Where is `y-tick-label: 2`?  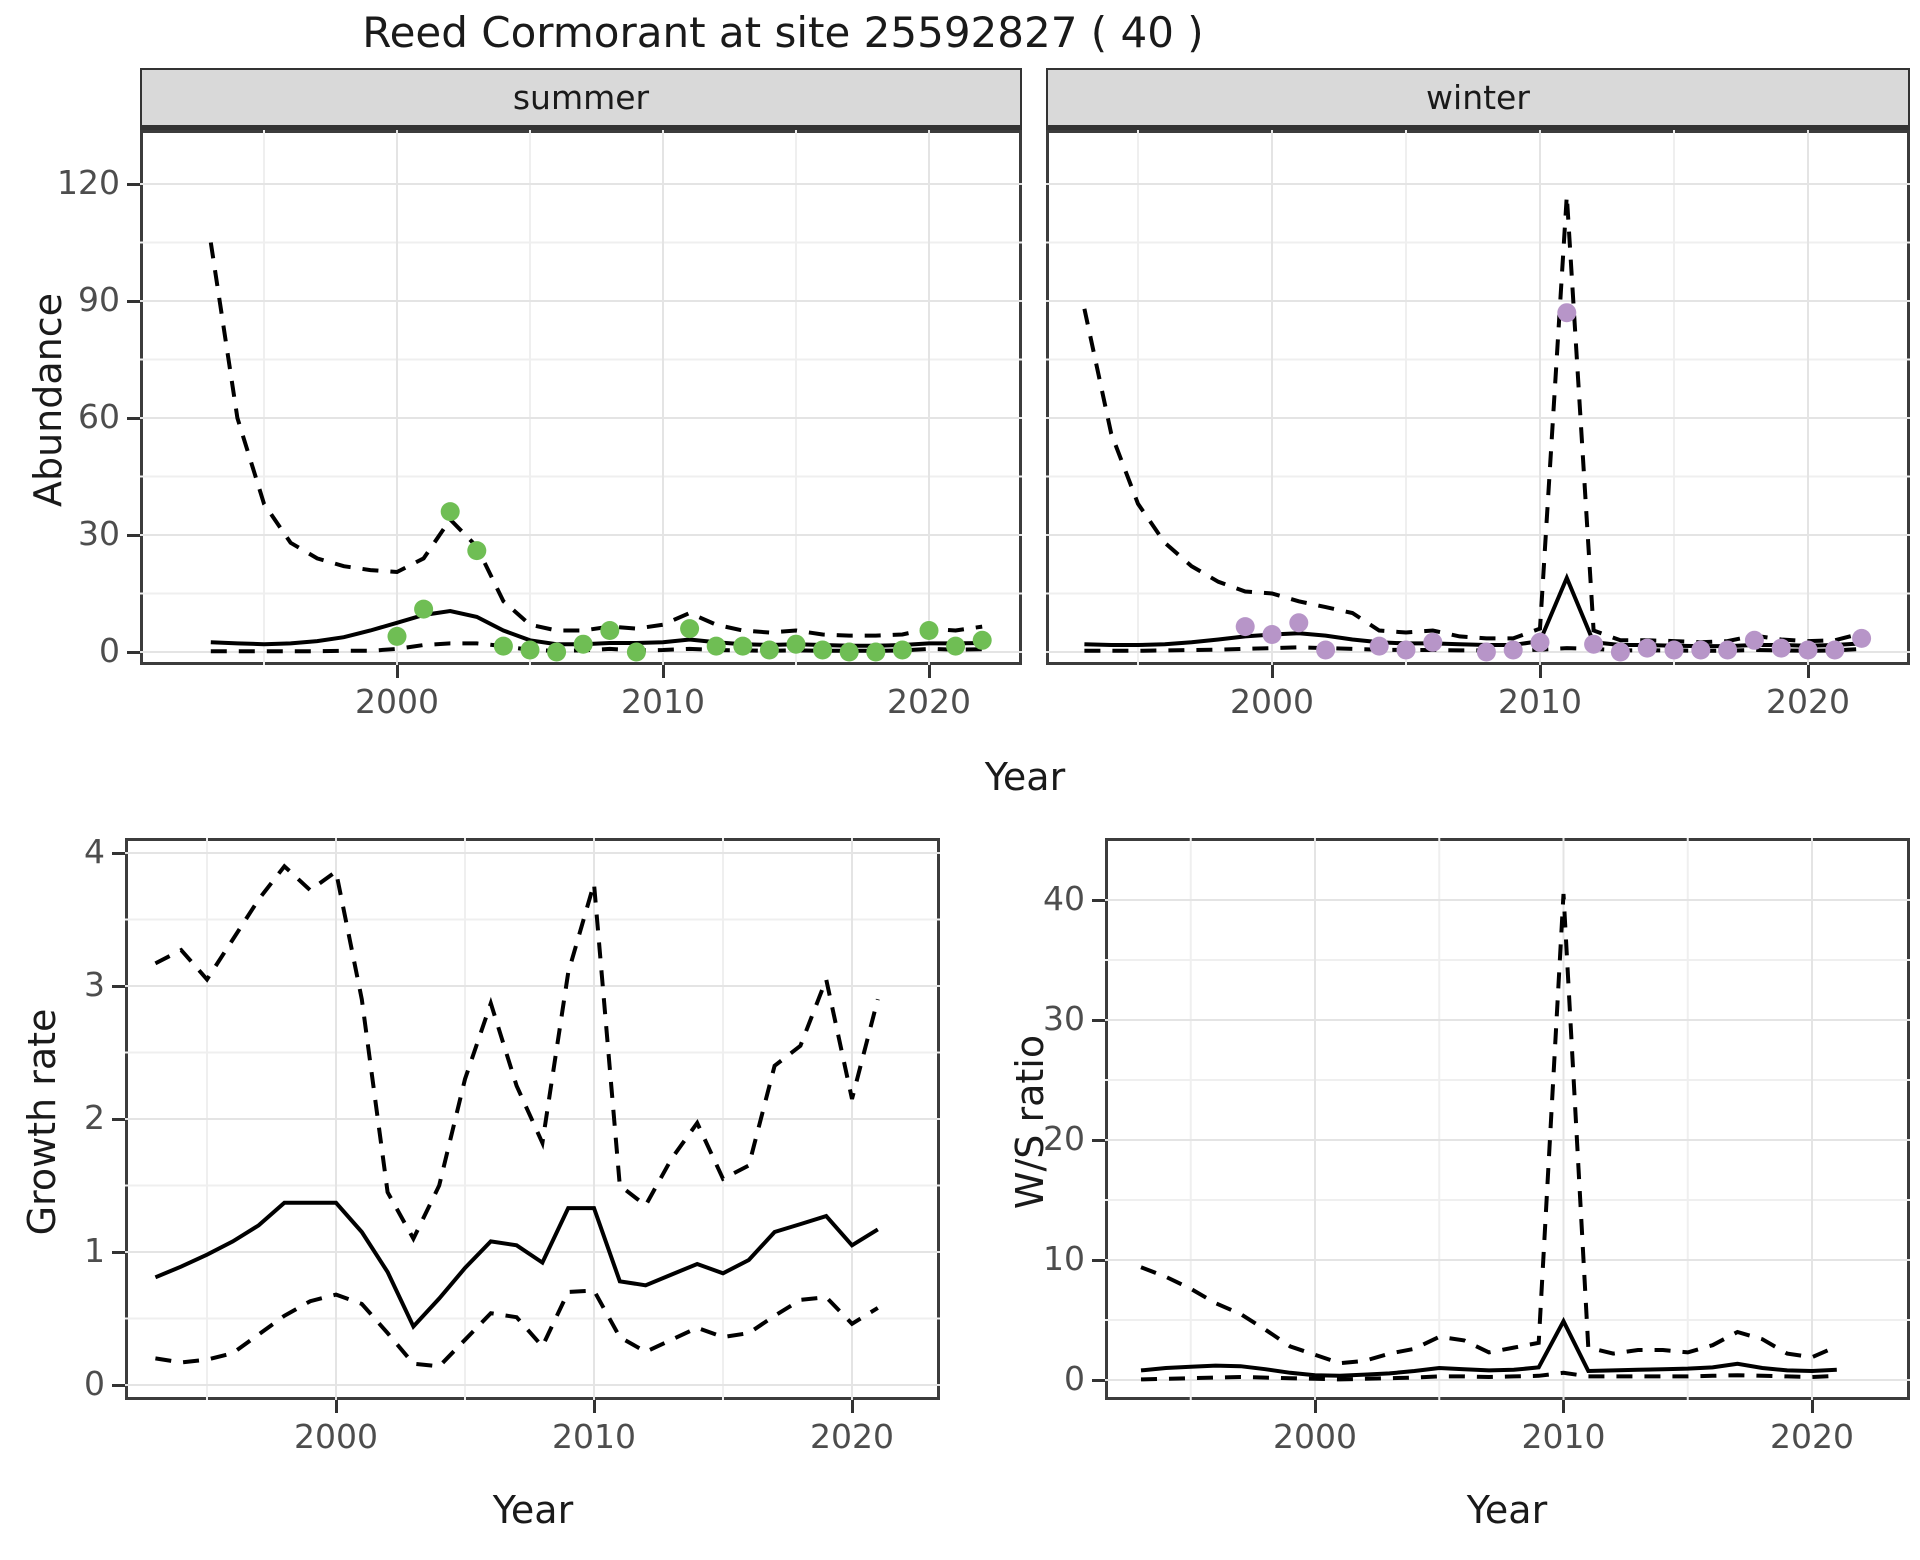 y-tick-label: 2 is located at coordinates (94, 1117).